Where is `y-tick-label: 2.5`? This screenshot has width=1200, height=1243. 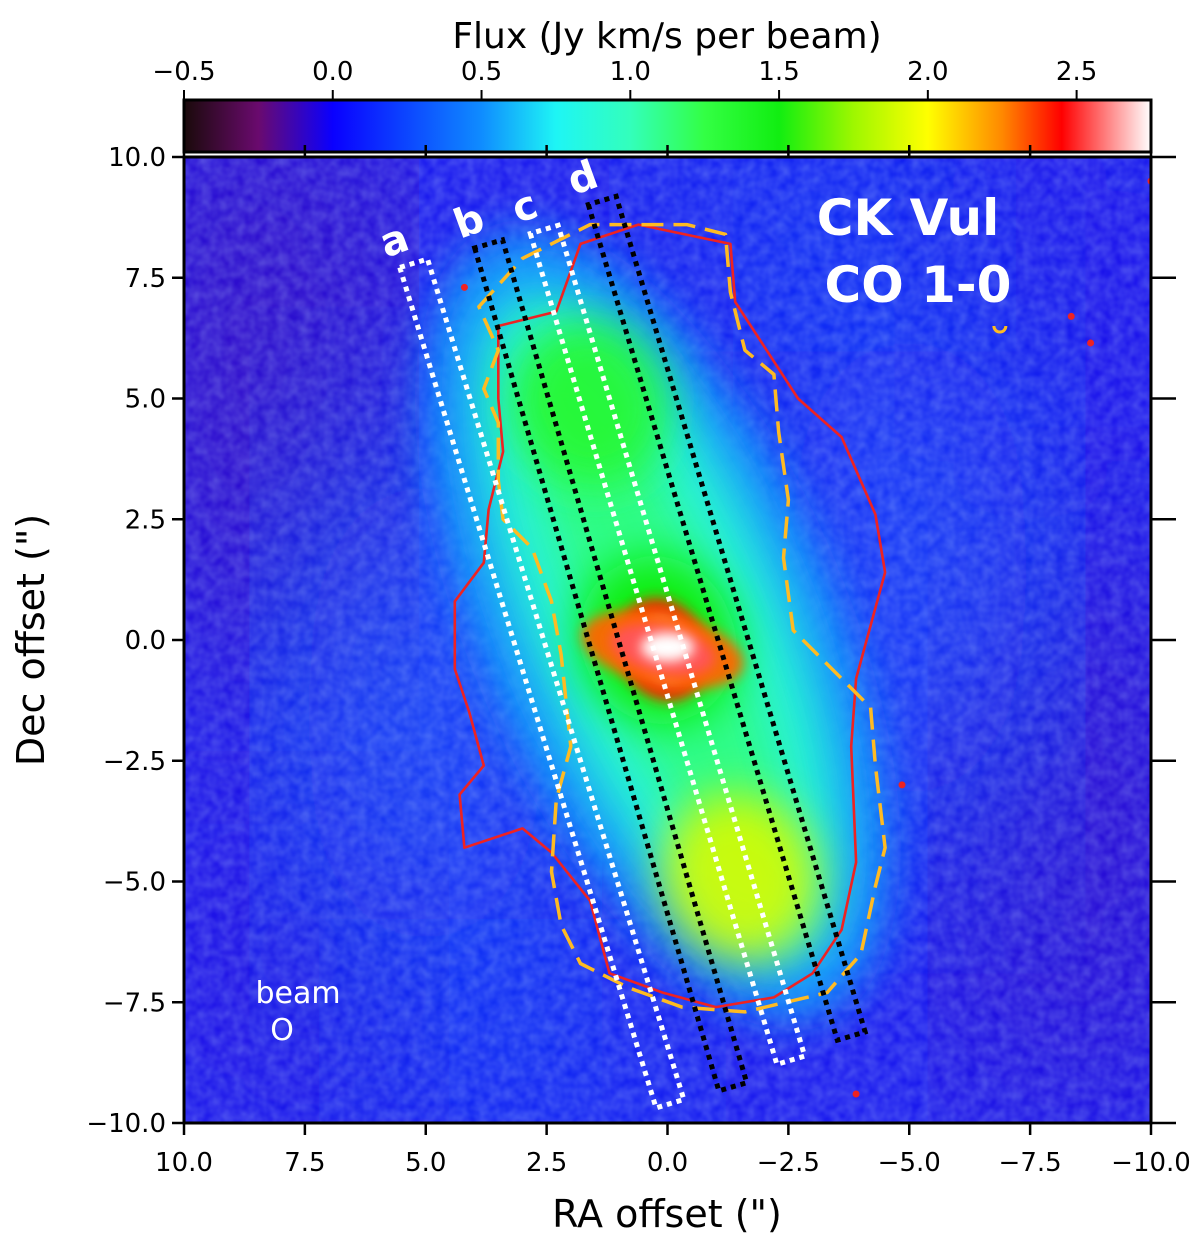 y-tick-label: 2.5 is located at coordinates (145, 520).